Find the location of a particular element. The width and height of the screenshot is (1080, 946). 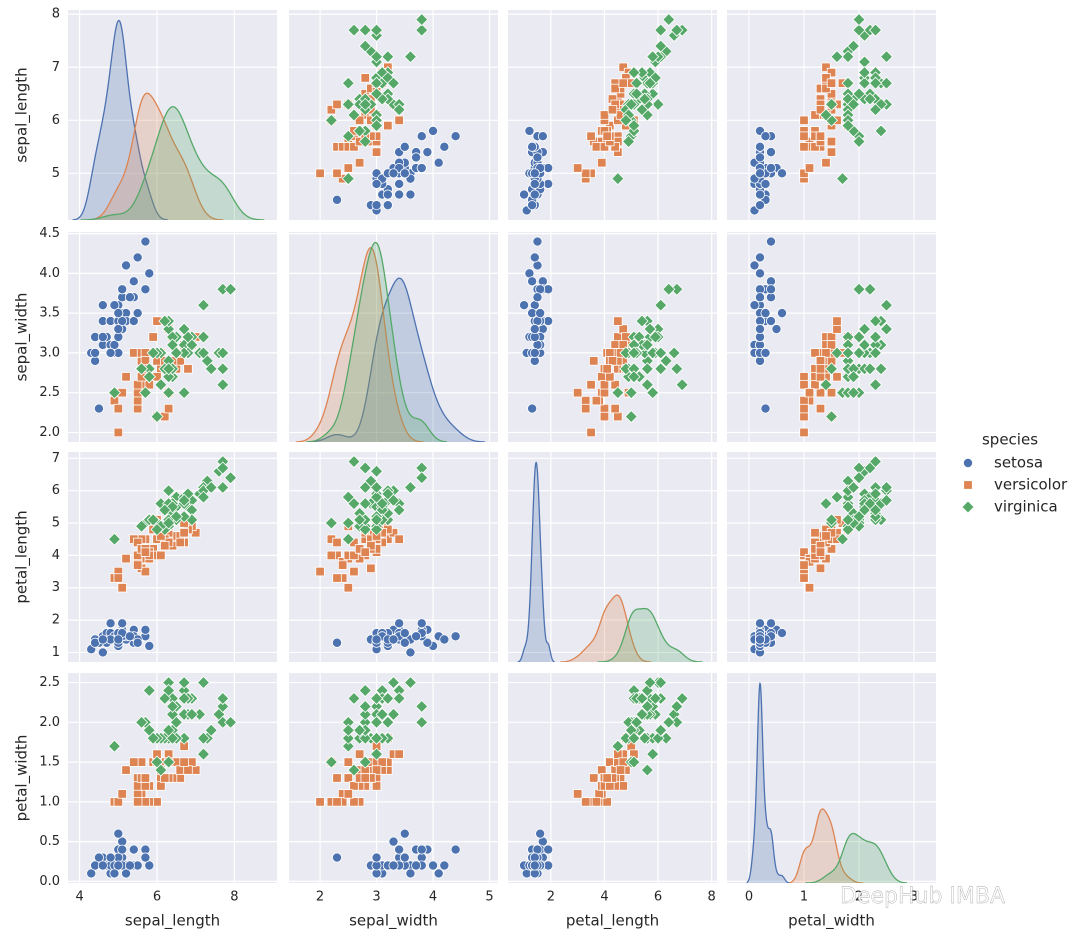

x-tick-label: 4 is located at coordinates (79, 897).